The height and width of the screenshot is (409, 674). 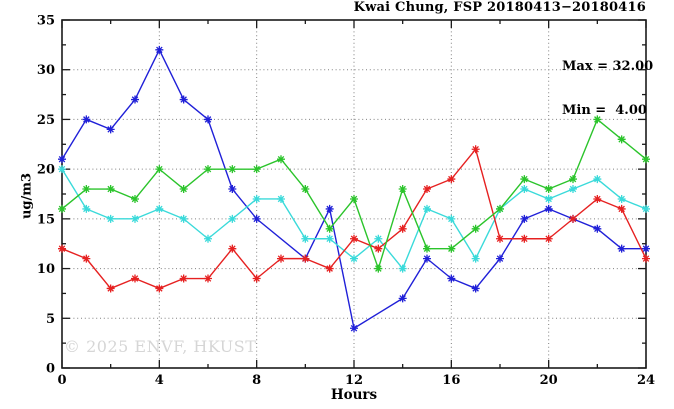 What do you see at coordinates (604, 110) in the screenshot?
I see `min-value-label: Min = 4.00` at bounding box center [604, 110].